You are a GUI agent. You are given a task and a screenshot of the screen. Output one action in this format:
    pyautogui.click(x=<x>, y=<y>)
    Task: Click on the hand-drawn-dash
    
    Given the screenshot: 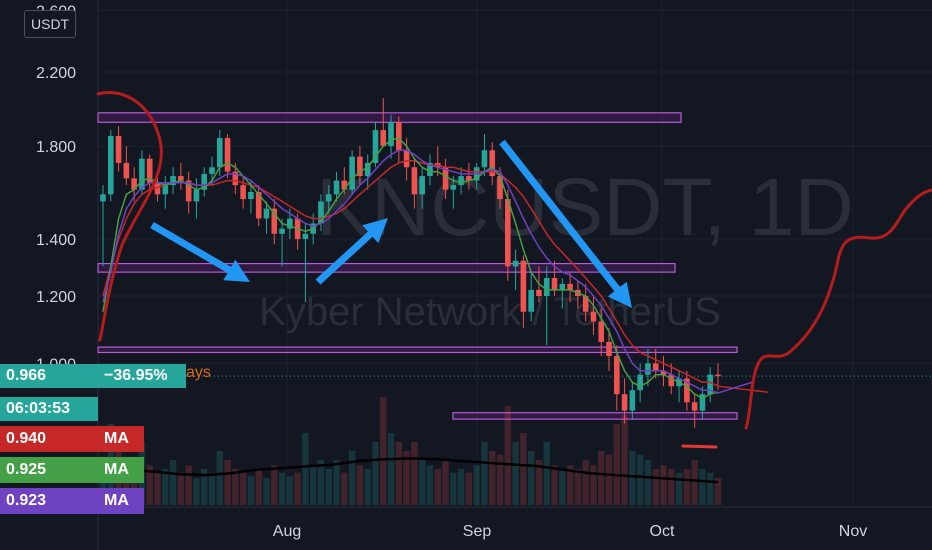 What is the action you would take?
    pyautogui.click(x=699, y=446)
    